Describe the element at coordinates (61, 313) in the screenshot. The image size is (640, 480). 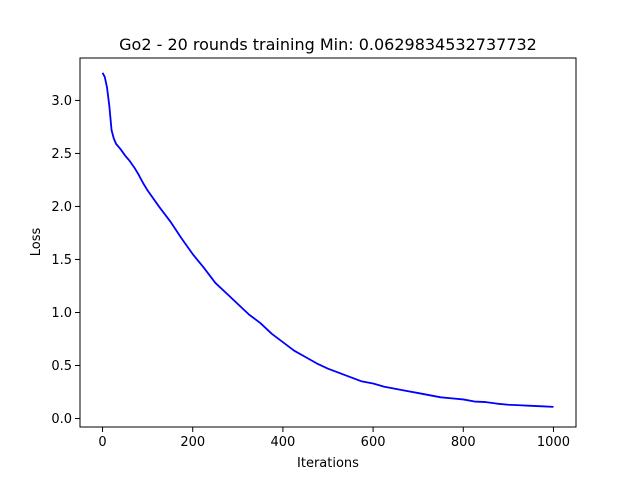
I see `y-tick-label: 1.0` at that location.